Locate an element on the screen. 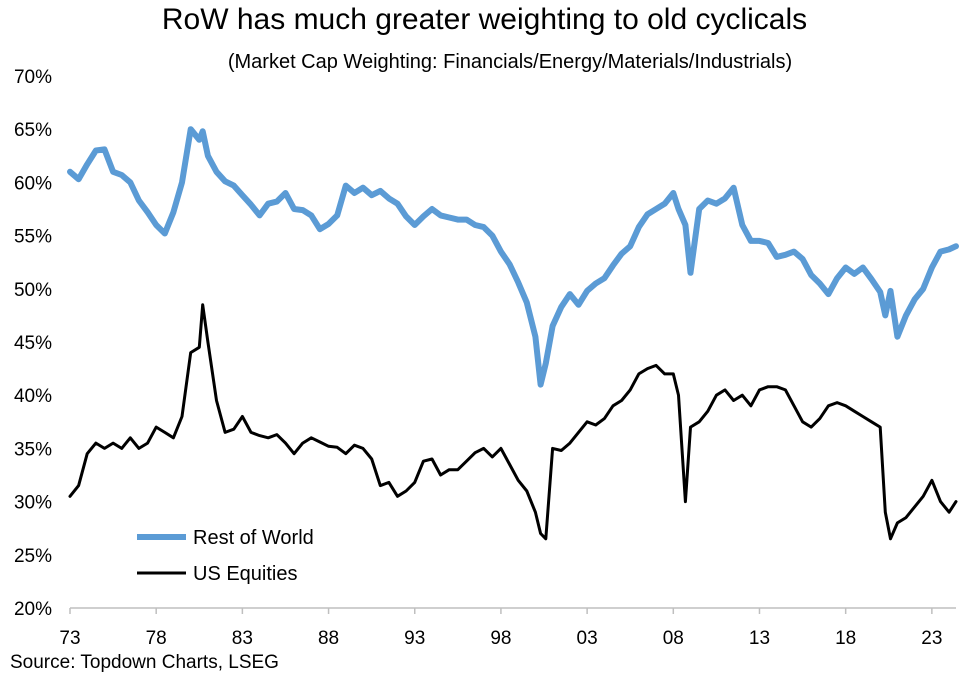  y-tick-label: 25% is located at coordinates (33, 556).